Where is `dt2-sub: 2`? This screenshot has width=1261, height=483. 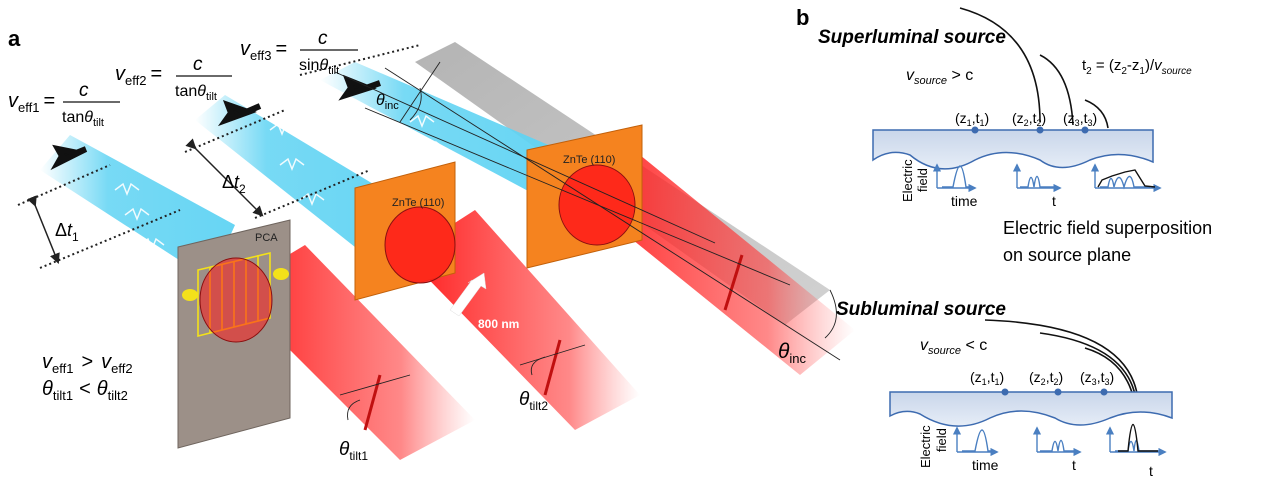
dt2-sub: 2 is located at coordinates (242, 189).